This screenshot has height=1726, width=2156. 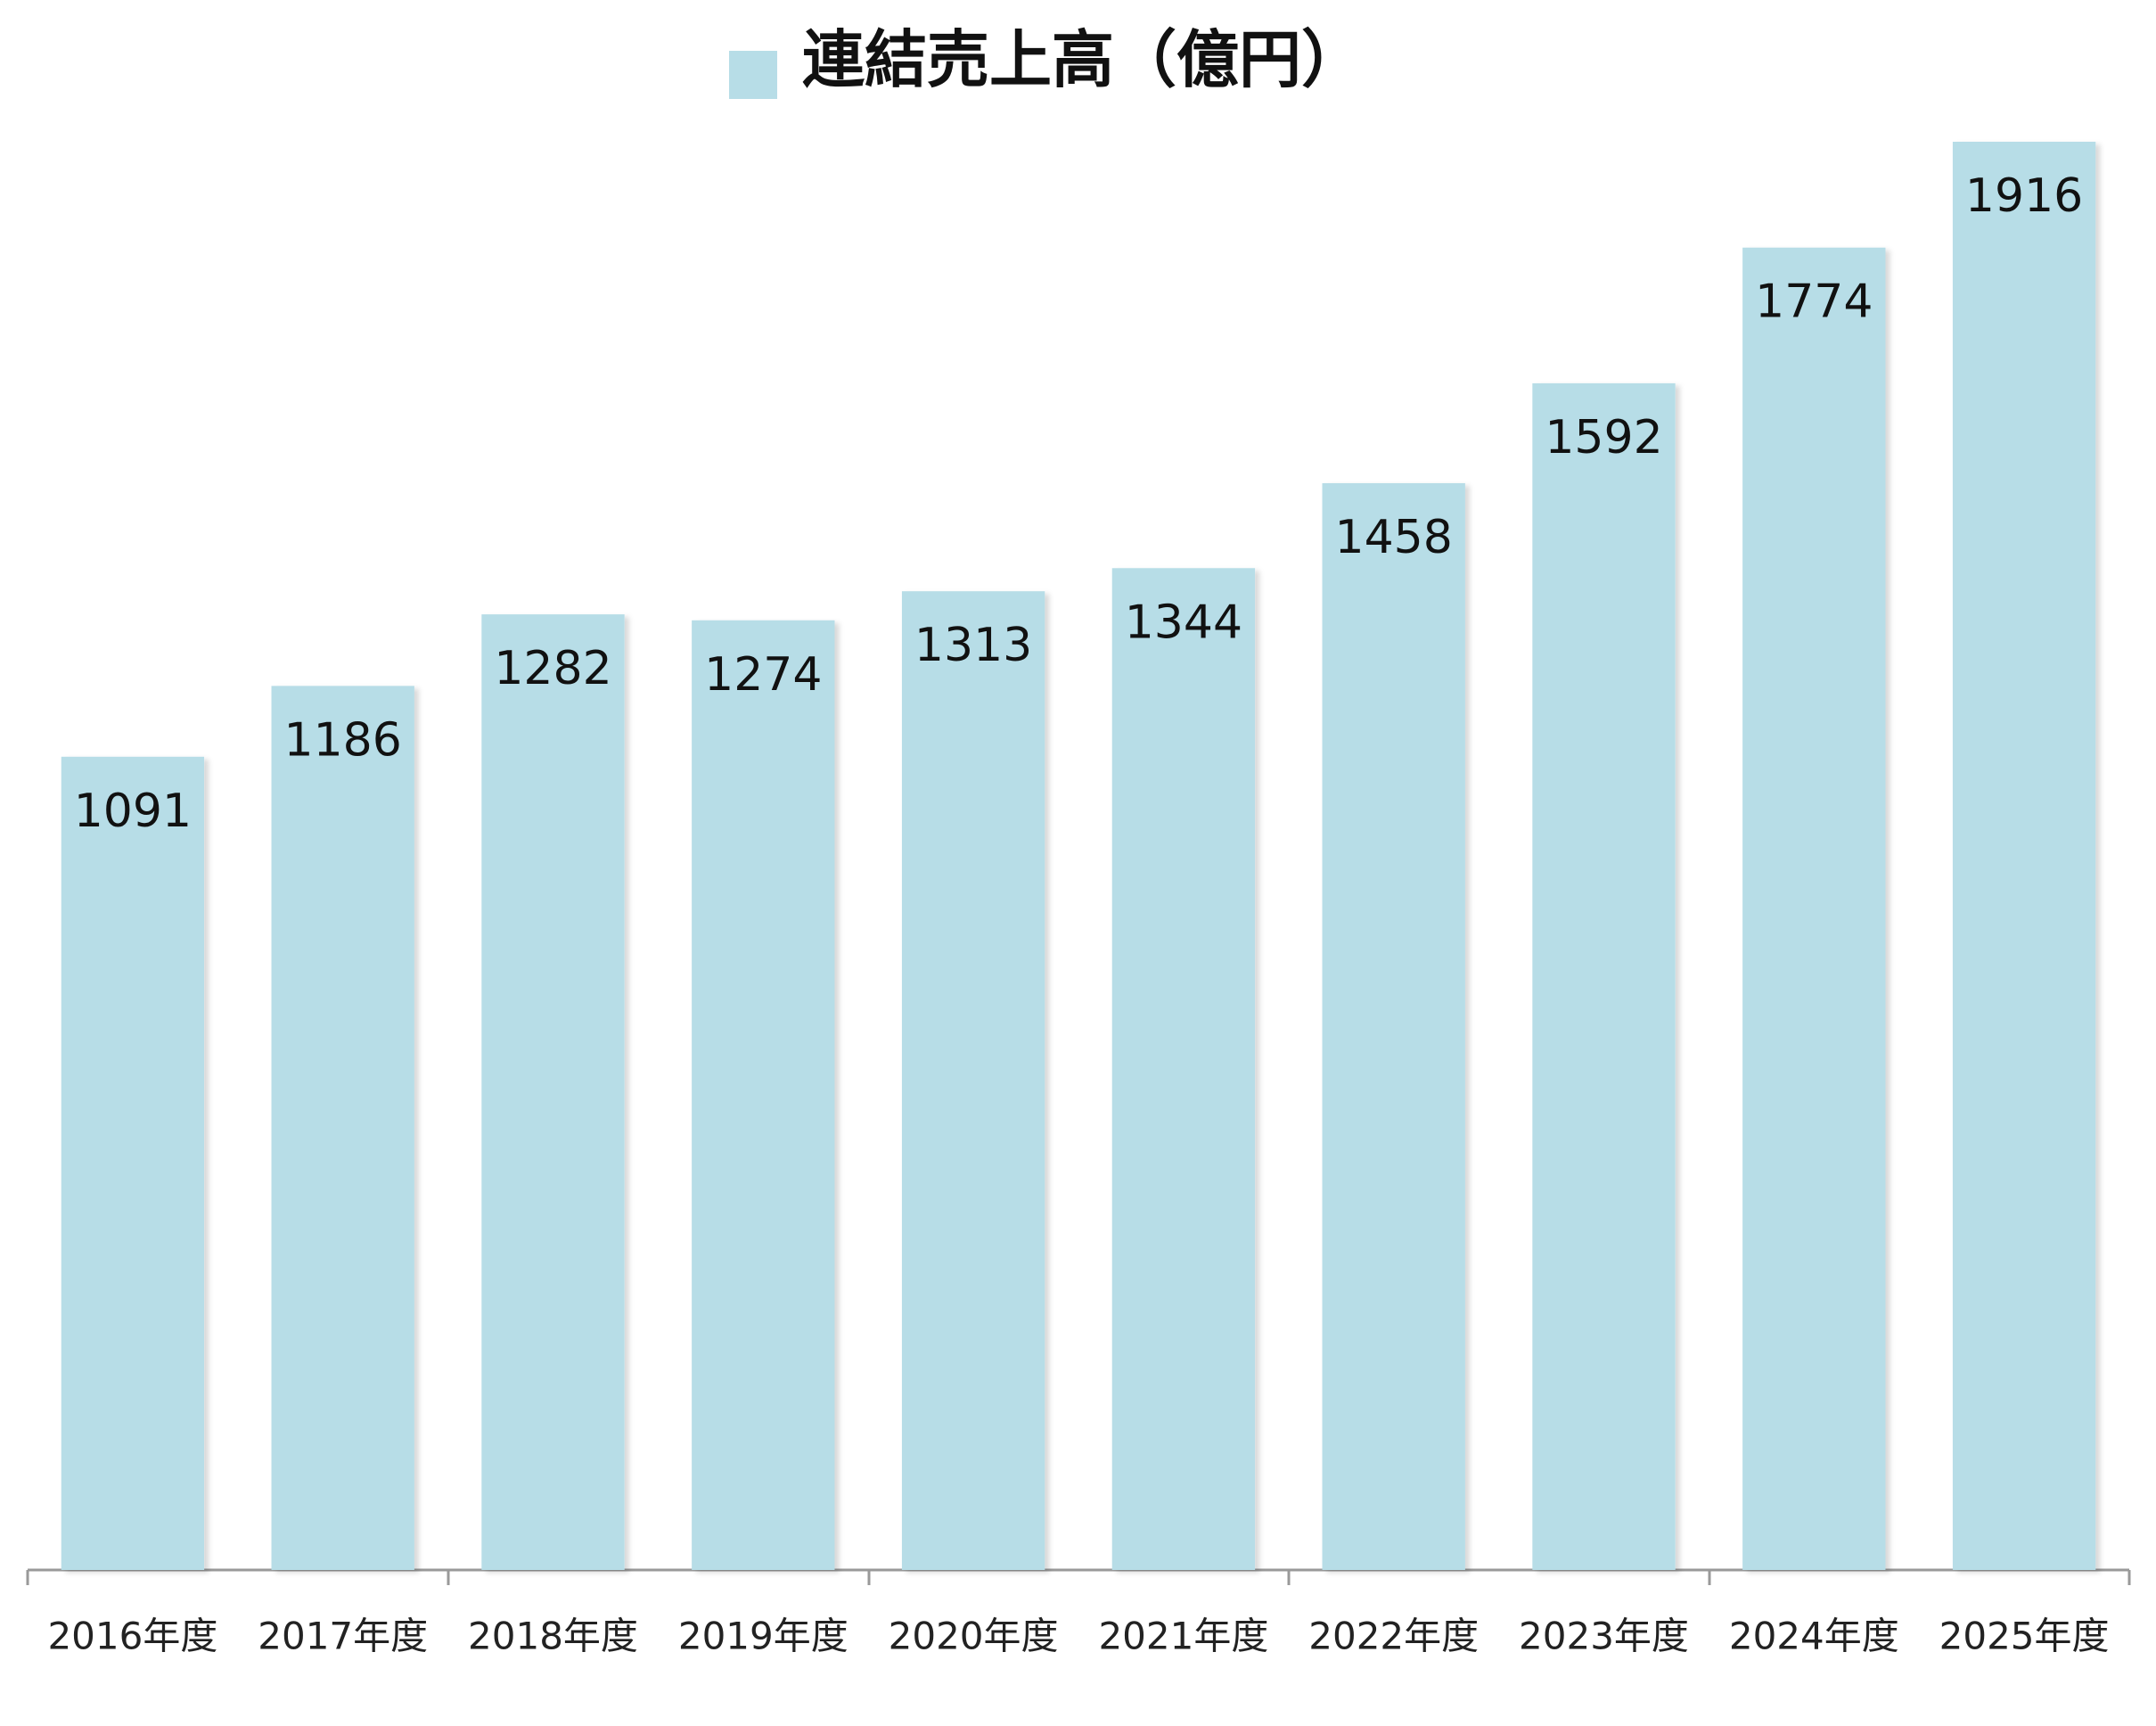 I want to click on x-tick-label: 2018年度, so click(x=553, y=1636).